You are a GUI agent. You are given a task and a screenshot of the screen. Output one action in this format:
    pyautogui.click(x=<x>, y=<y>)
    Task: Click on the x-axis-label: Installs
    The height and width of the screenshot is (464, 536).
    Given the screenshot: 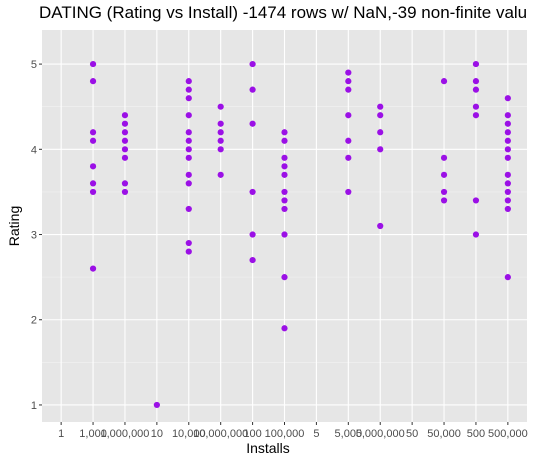 What is the action you would take?
    pyautogui.click(x=268, y=448)
    